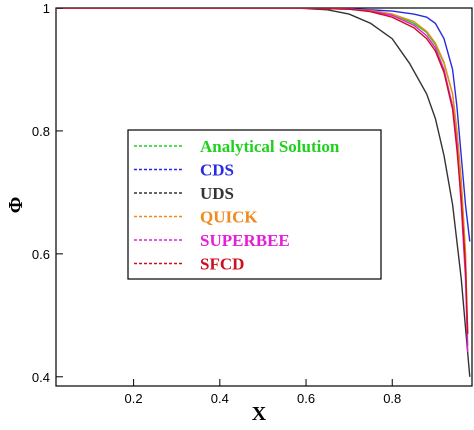  What do you see at coordinates (217, 170) in the screenshot?
I see `legend-label: CDS` at bounding box center [217, 170].